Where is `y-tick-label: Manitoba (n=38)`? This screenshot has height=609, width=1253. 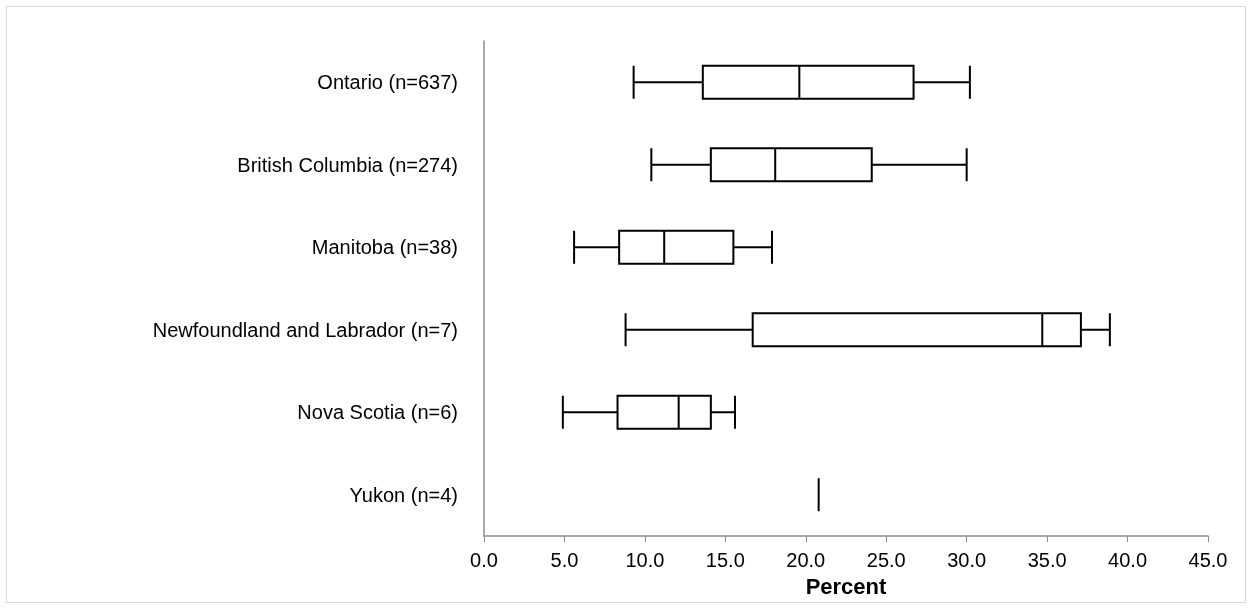
y-tick-label: Manitoba (n=38) is located at coordinates (384, 247).